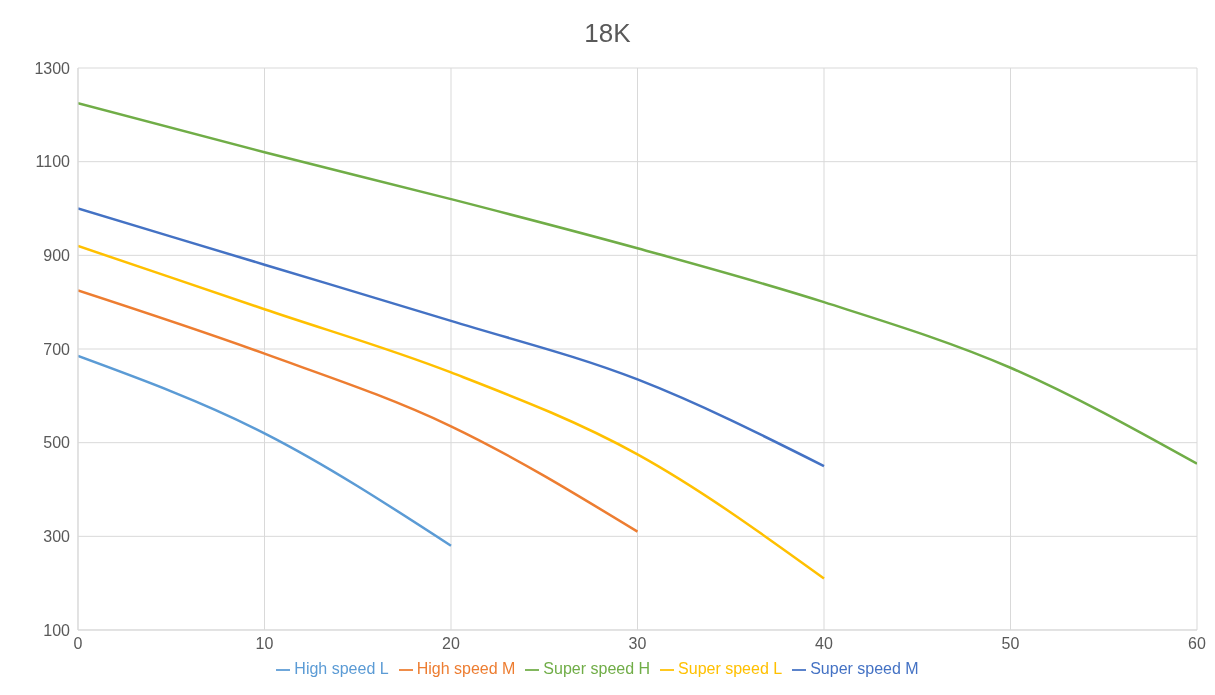 The image size is (1215, 695). Describe the element at coordinates (1010, 644) in the screenshot. I see `x-tick-label: 50` at that location.